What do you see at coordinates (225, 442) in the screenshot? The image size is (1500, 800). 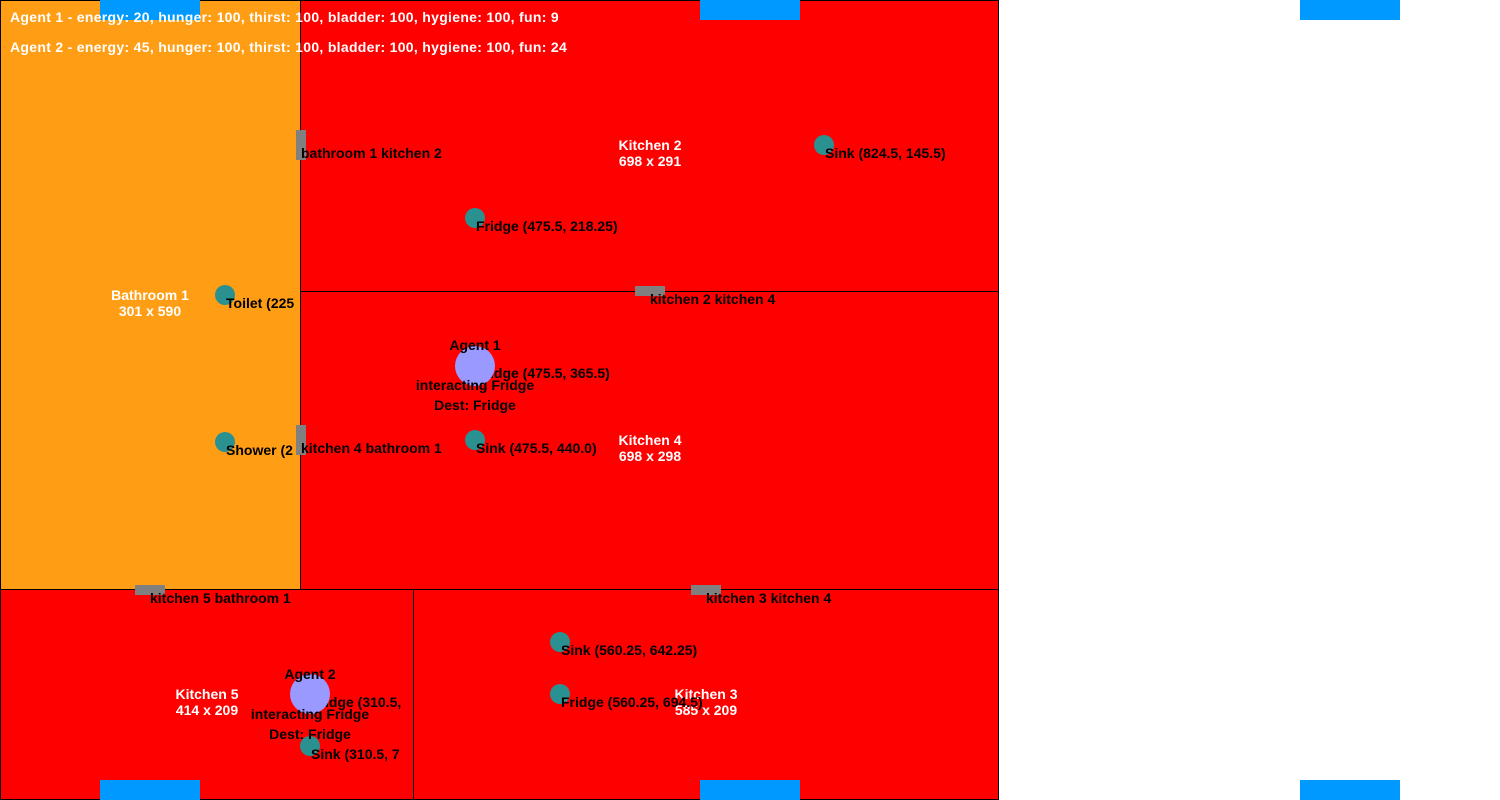 I see `shower-icon` at bounding box center [225, 442].